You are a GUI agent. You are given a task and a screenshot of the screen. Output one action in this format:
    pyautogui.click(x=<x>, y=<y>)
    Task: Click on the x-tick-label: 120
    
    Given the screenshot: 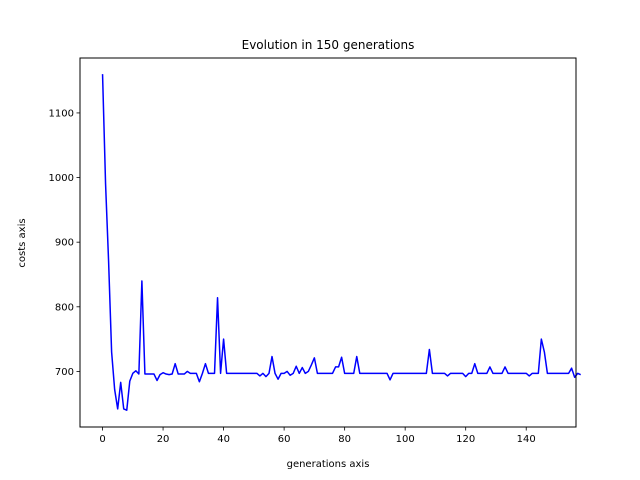 What is the action you would take?
    pyautogui.click(x=465, y=439)
    